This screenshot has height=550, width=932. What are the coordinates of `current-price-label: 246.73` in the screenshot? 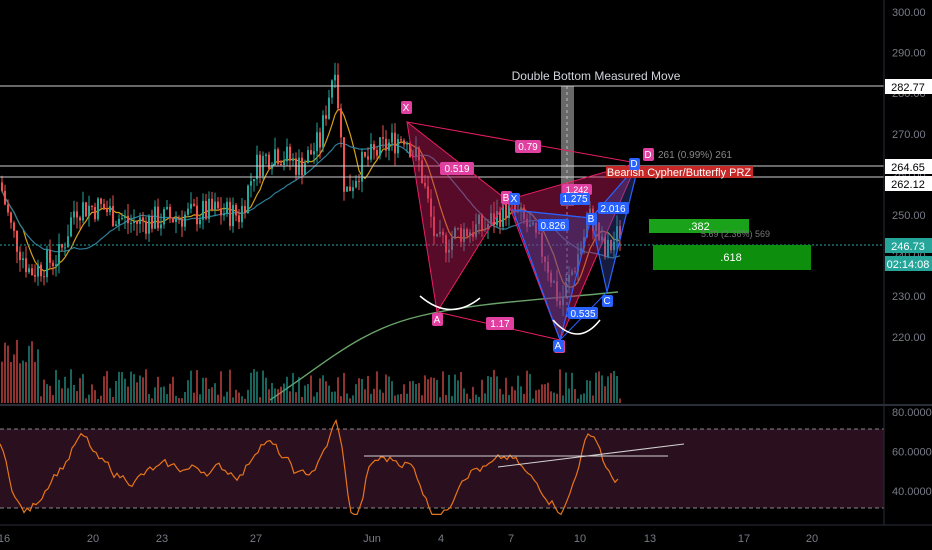 It's located at (908, 245).